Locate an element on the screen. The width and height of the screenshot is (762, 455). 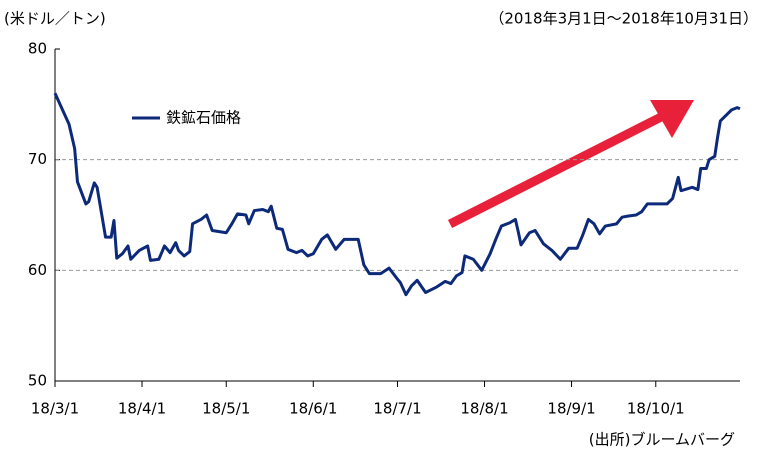
y-tick-label: 50 is located at coordinates (37, 381).